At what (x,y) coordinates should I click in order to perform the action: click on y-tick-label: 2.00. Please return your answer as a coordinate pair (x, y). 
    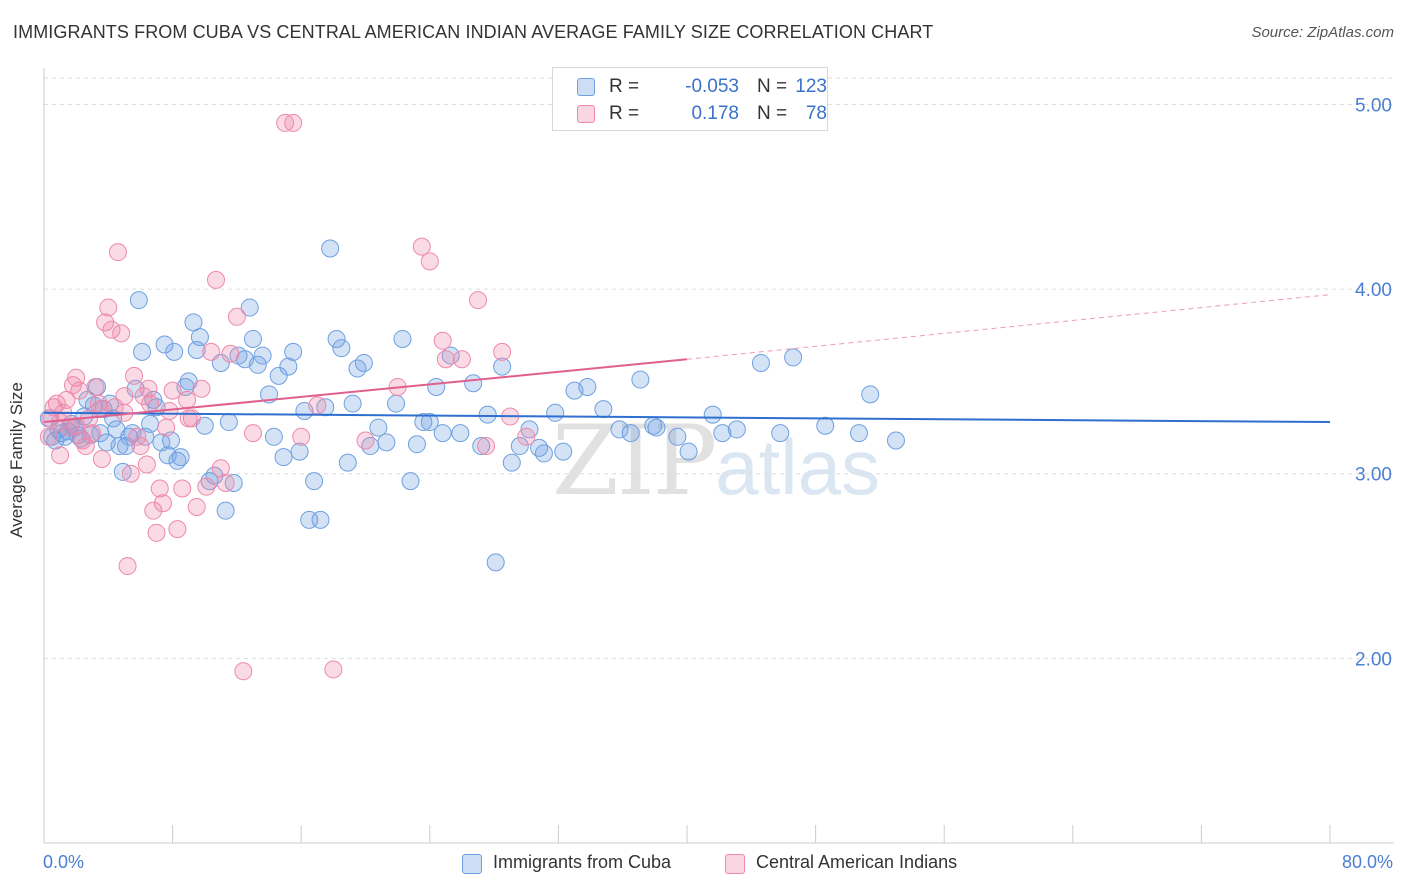
    Looking at the image, I should click on (1373, 659).